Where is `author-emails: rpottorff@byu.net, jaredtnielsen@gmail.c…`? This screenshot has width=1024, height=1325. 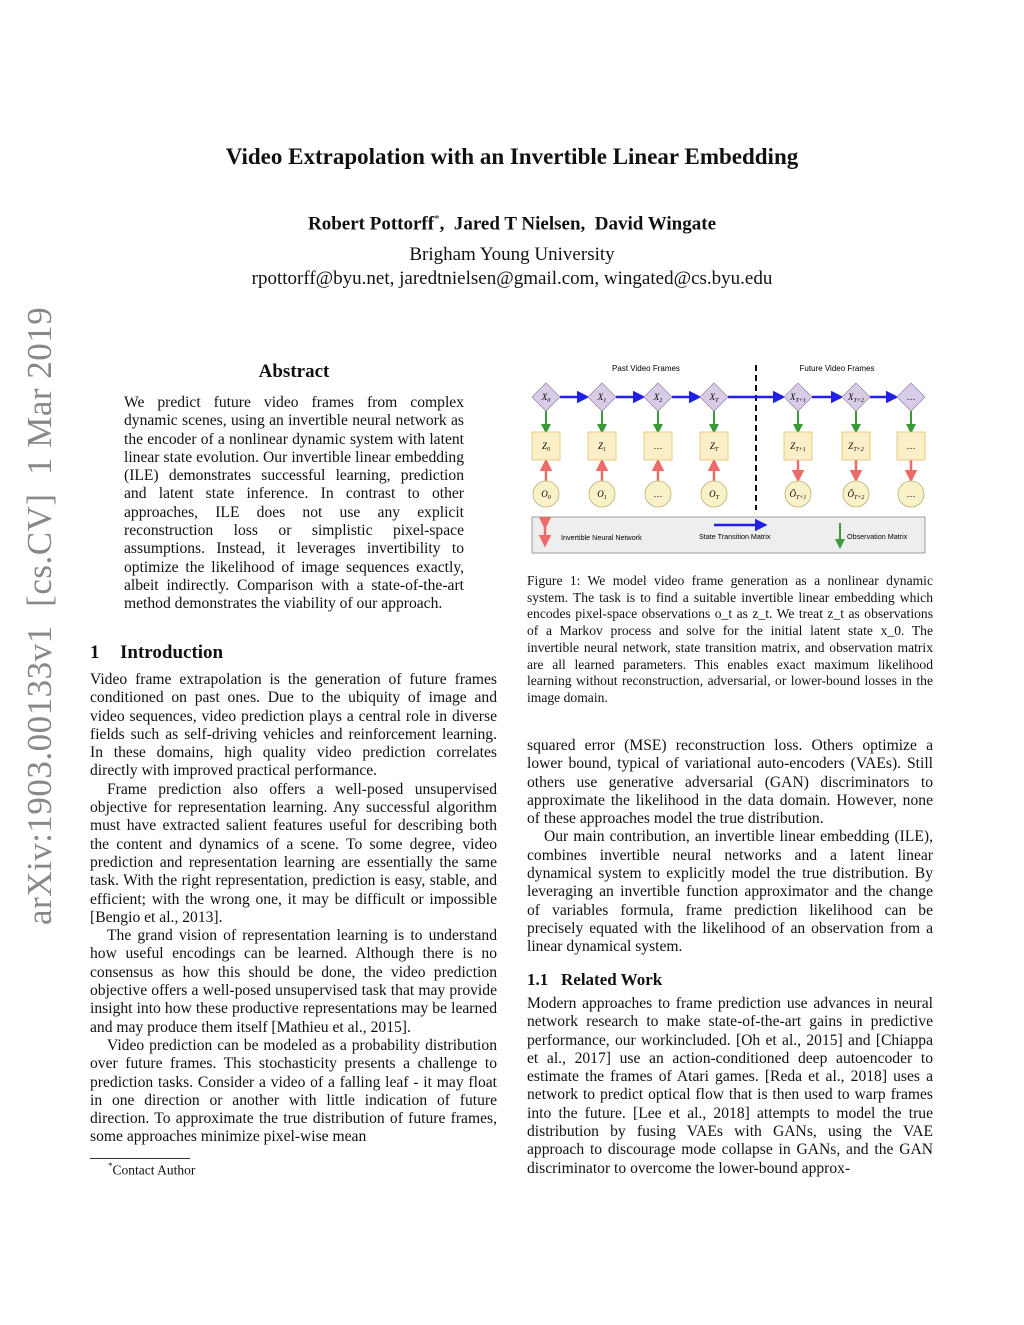 author-emails: rpottorff@byu.net, jaredtnielsen@gmail.c… is located at coordinates (512, 278).